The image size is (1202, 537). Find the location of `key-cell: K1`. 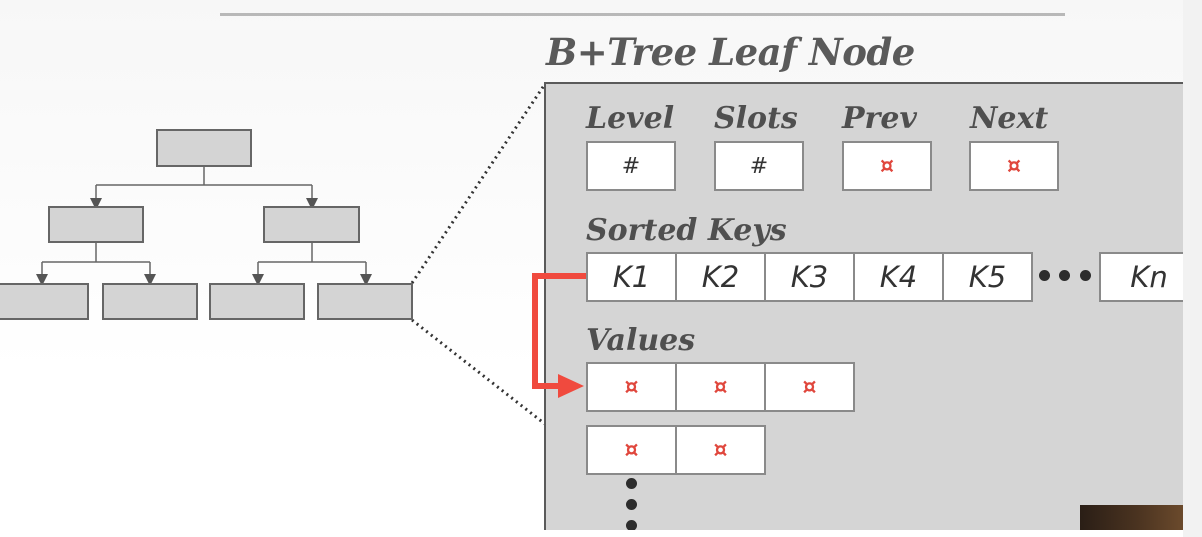

key-cell: K1 is located at coordinates (631, 277).